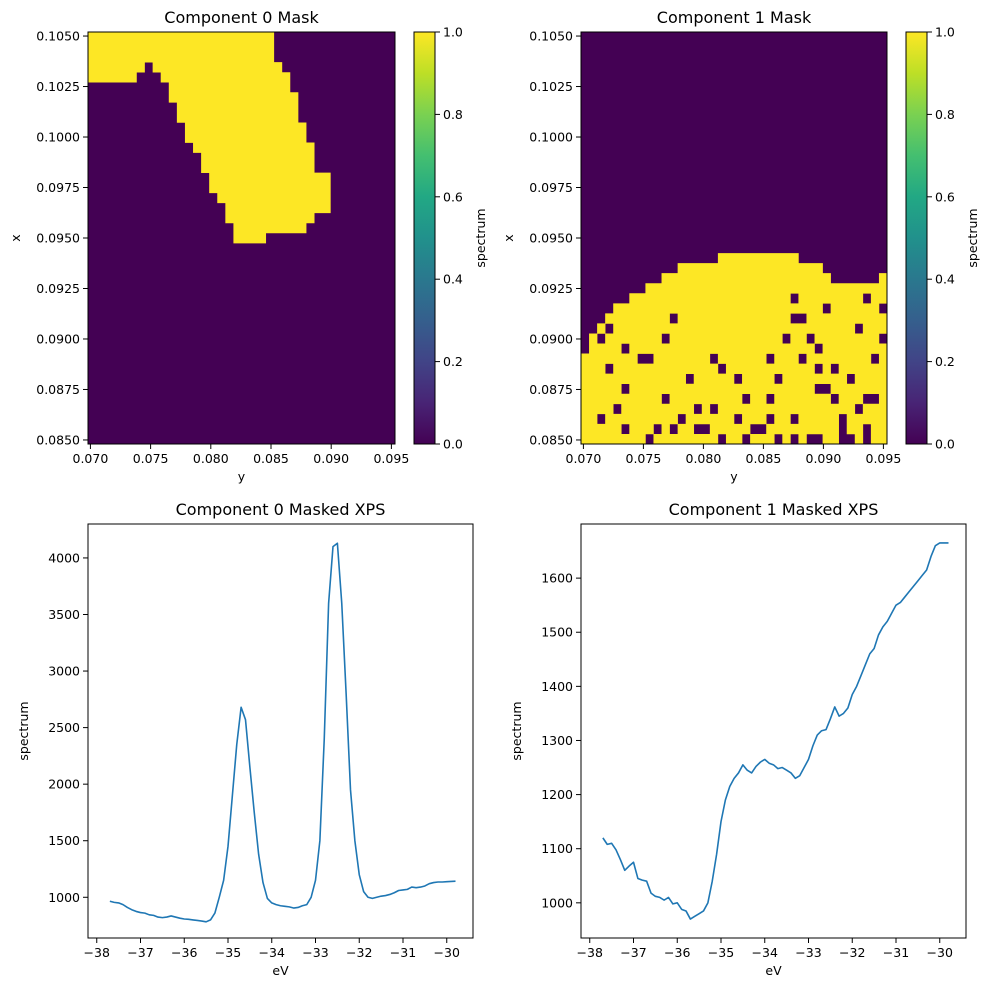 The image size is (988, 990). Describe the element at coordinates (557, 740) in the screenshot. I see `y-tick-label: 1300` at that location.